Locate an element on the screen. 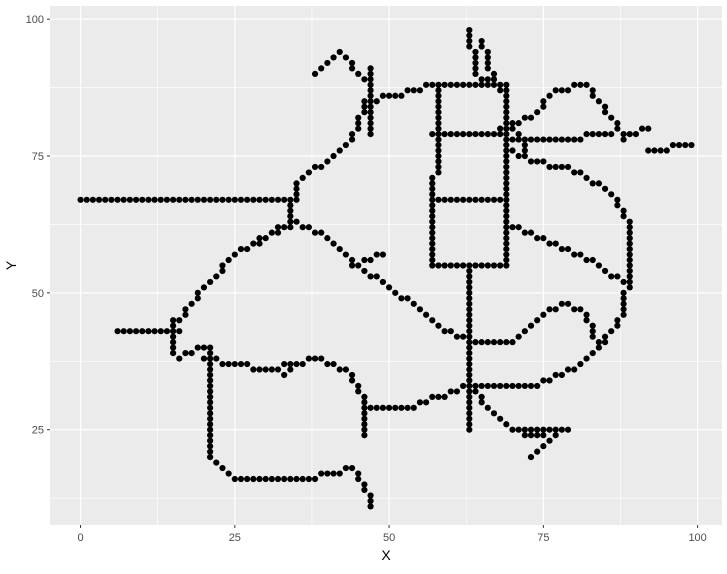  y-tick-label: 100 is located at coordinates (35, 20).